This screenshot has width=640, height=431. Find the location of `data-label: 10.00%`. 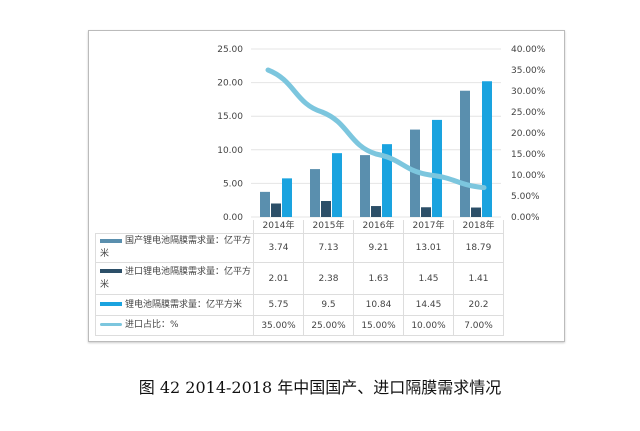

data-label: 10.00% is located at coordinates (428, 325).